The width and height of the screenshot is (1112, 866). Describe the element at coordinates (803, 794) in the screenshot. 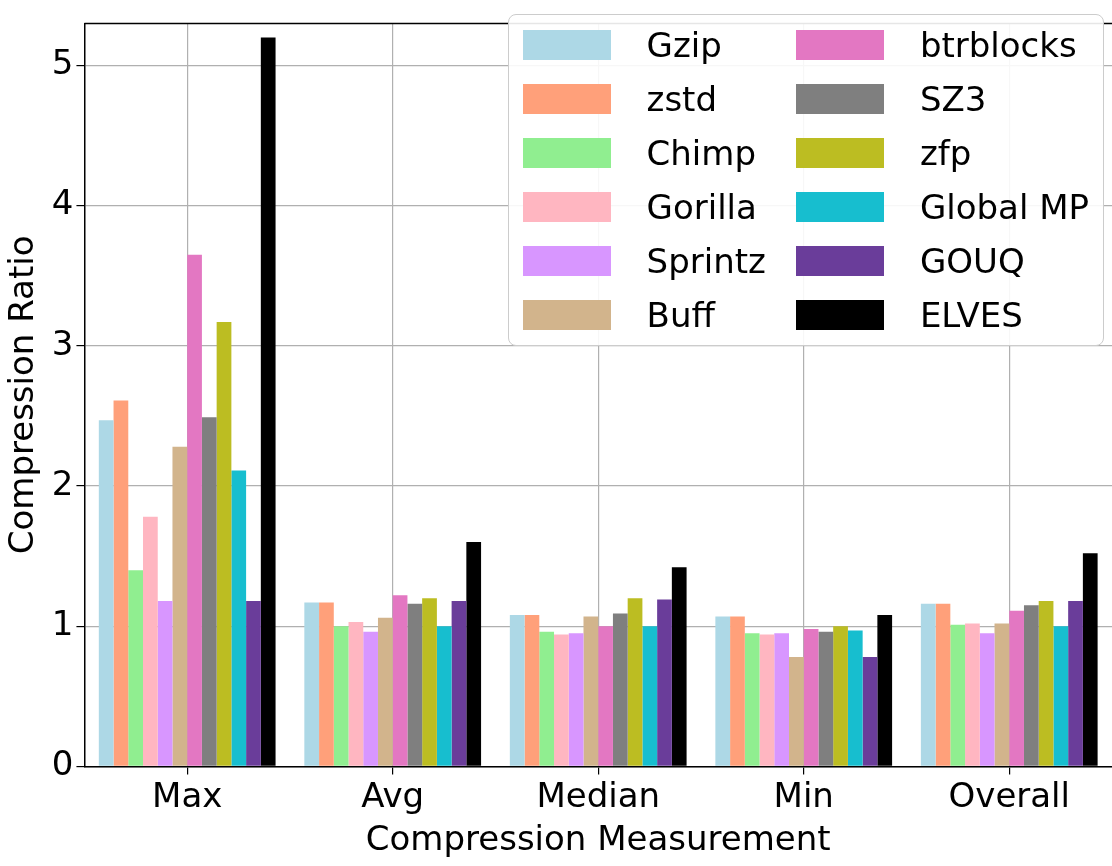

I see `x-tick-label: Min` at that location.